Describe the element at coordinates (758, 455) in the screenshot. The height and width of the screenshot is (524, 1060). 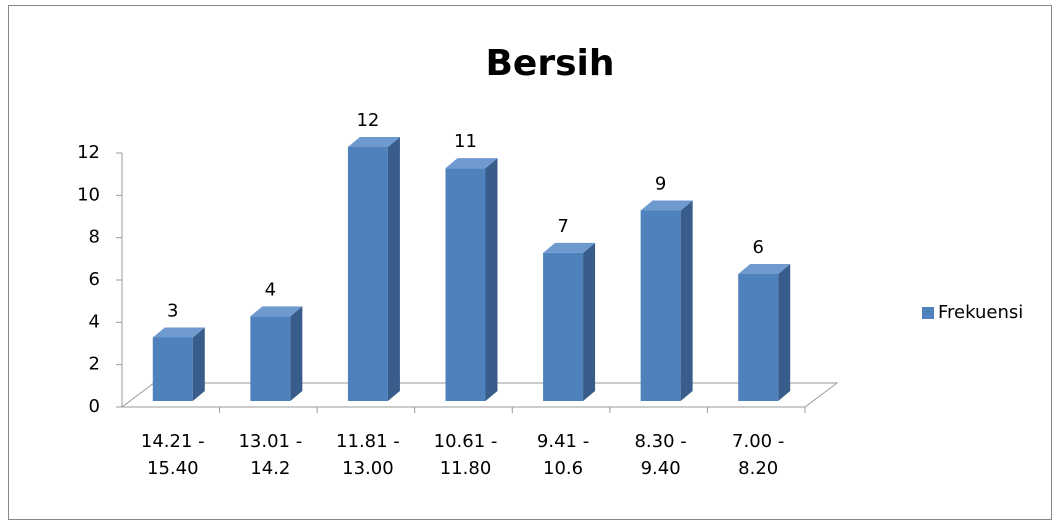
I see `x-tick-label: 7.00 - 8.20` at that location.